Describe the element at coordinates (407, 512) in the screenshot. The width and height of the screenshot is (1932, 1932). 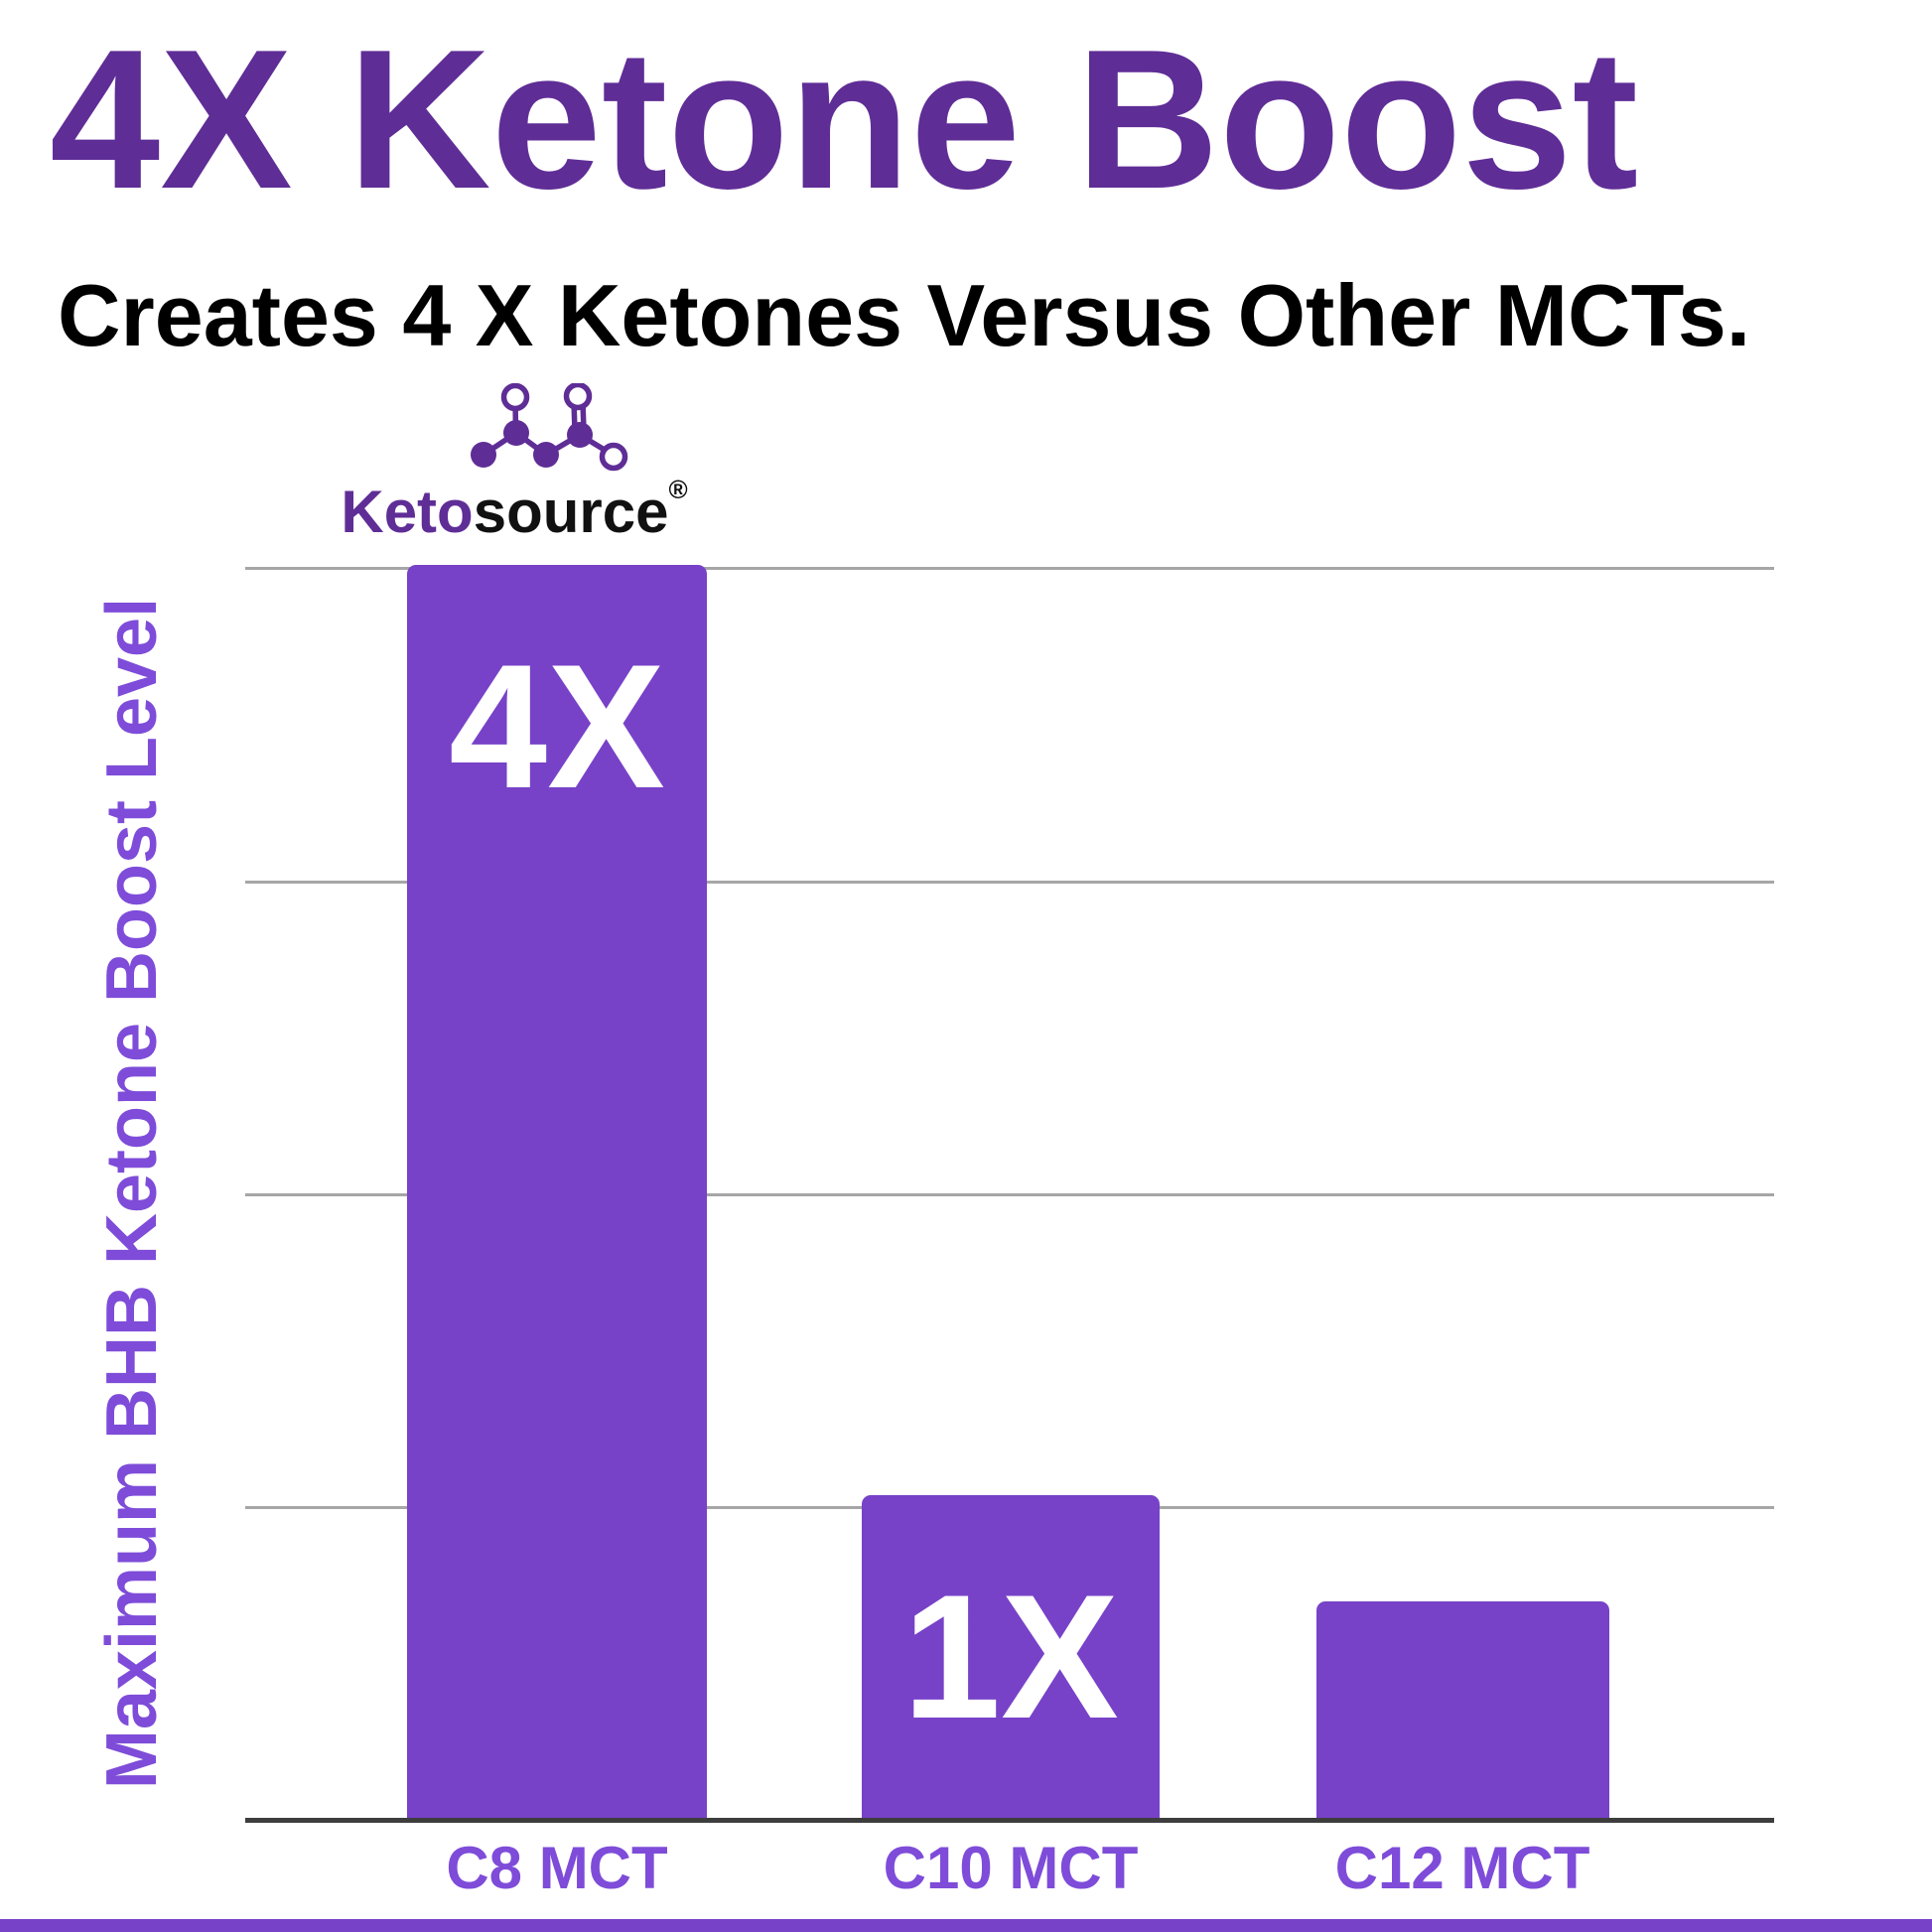
I see `brand-keto: Keto` at that location.